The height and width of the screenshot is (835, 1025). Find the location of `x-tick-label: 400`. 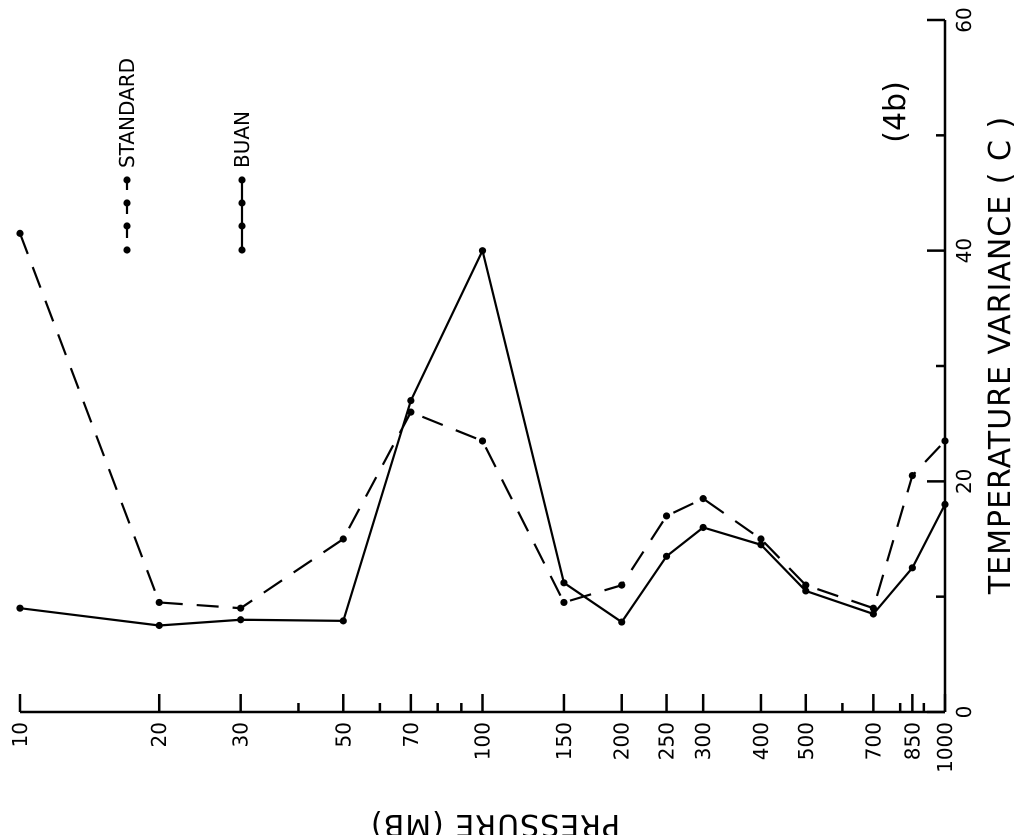

x-tick-label: 400 is located at coordinates (761, 741).